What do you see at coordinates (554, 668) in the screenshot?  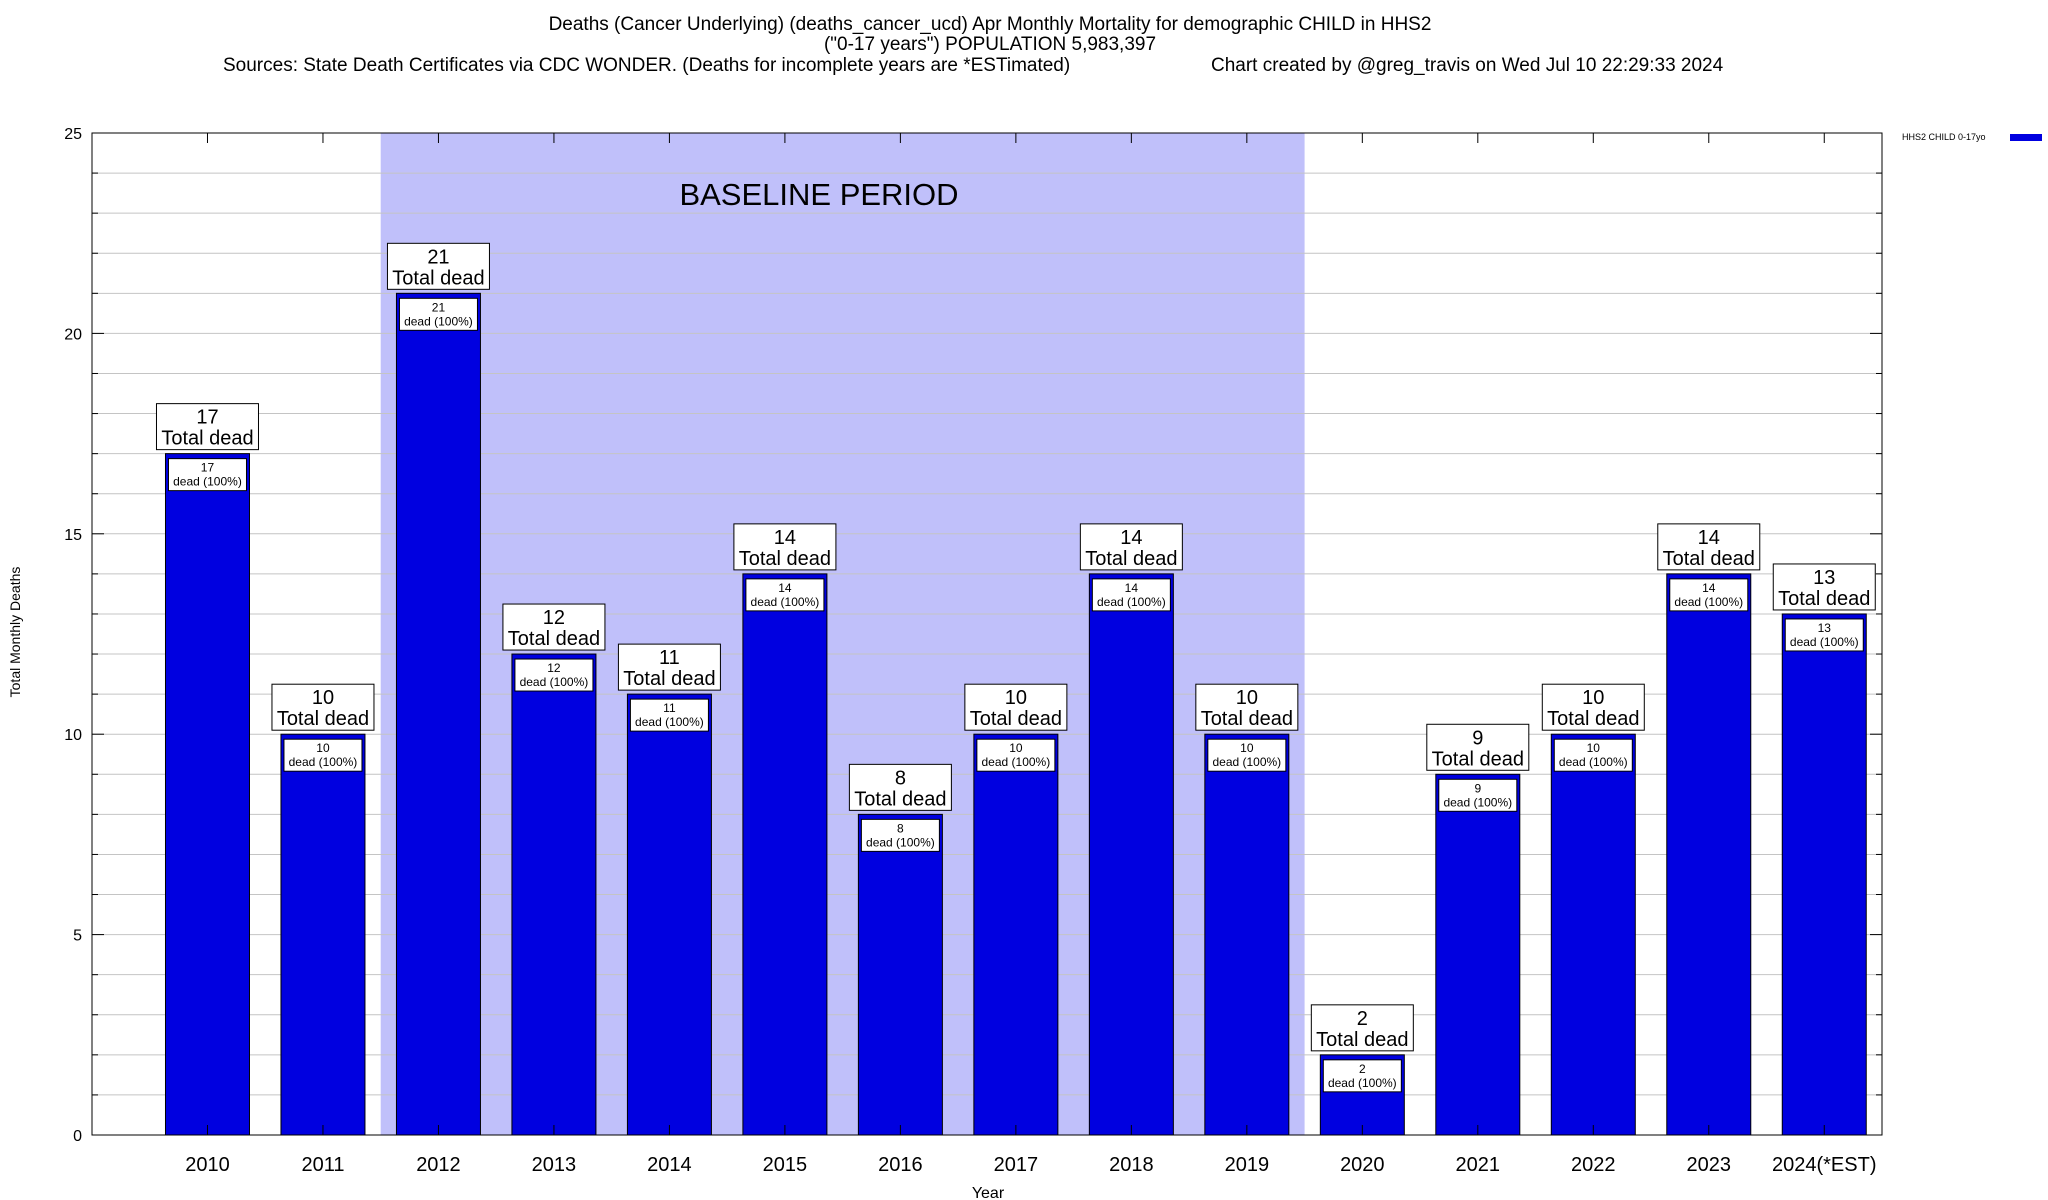 I see `bar-inner-value: 12` at bounding box center [554, 668].